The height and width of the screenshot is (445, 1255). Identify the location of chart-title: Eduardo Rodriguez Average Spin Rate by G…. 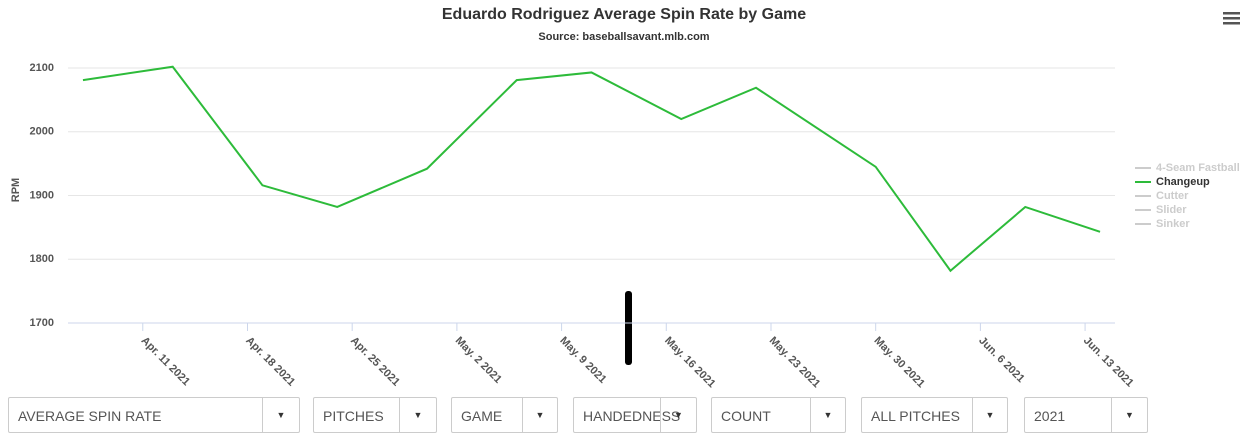
(624, 14).